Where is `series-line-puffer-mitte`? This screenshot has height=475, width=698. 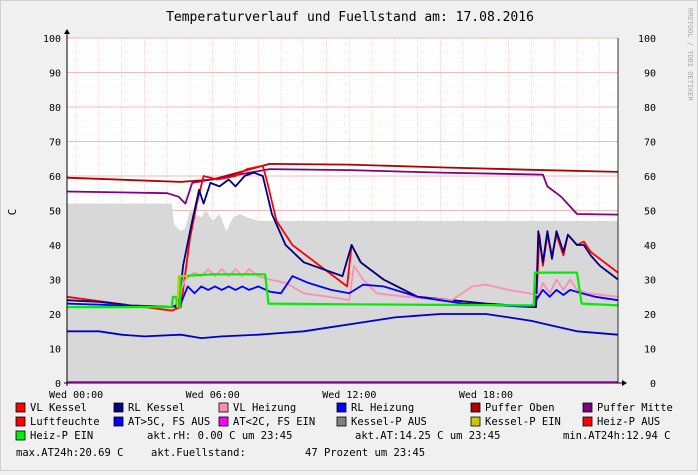
series-line-puffer-mitte is located at coordinates (342, 192).